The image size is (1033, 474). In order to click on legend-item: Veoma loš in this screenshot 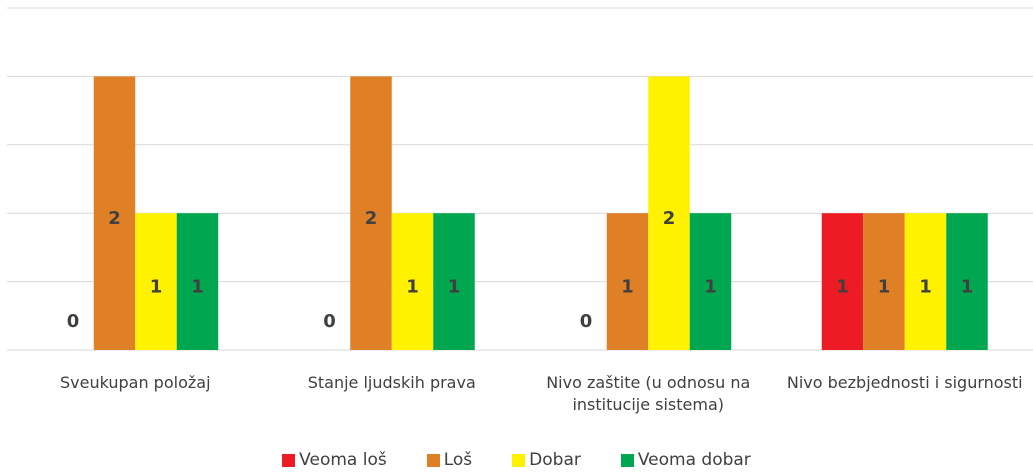, I will do `click(334, 460)`.